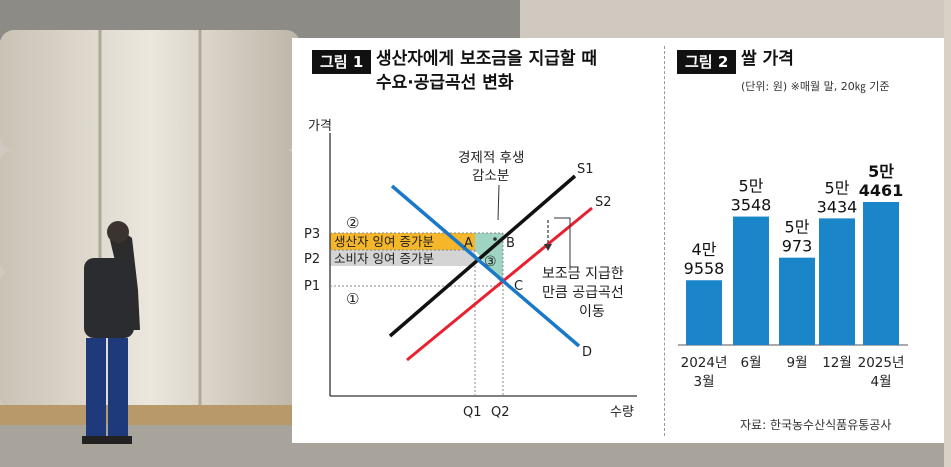  I want to click on q1-label: Q1, so click(472, 412).